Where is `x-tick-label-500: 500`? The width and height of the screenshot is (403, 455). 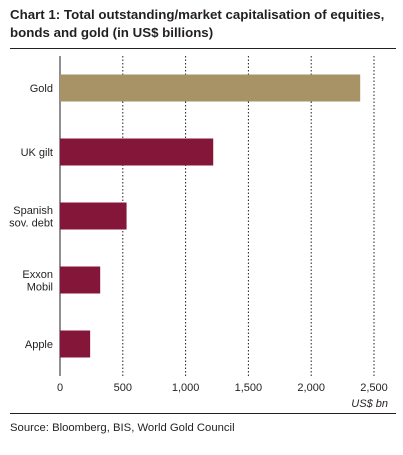
x-tick-label-500: 500 is located at coordinates (123, 388).